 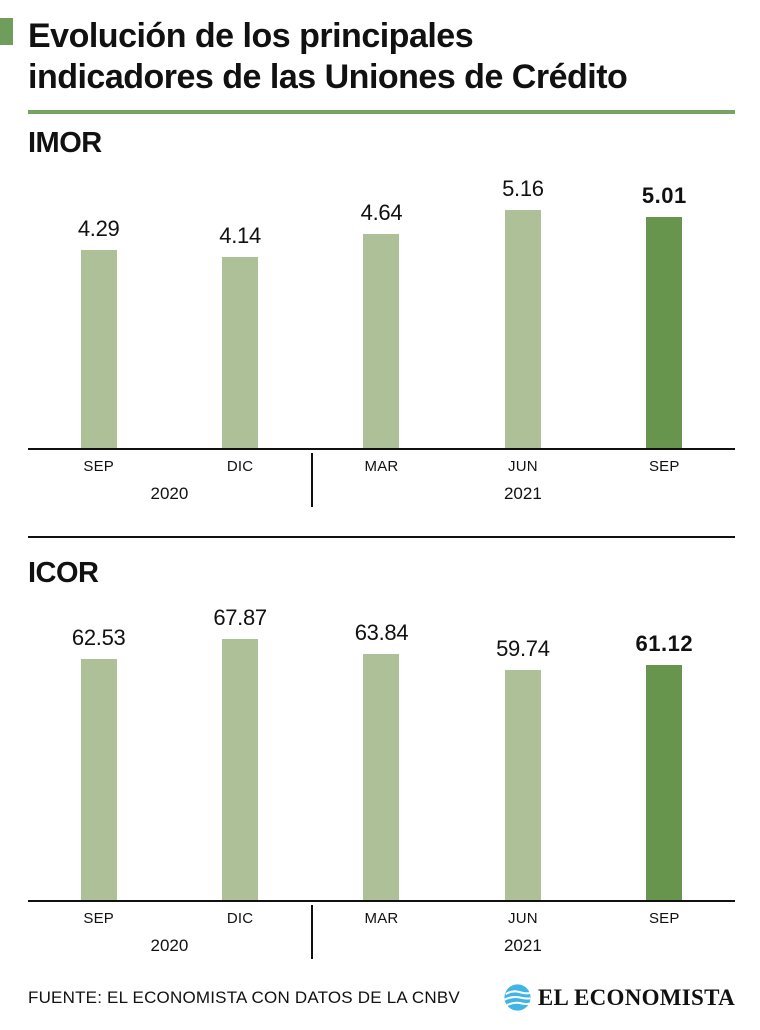 I want to click on value-label: 61.12, so click(x=664, y=643).